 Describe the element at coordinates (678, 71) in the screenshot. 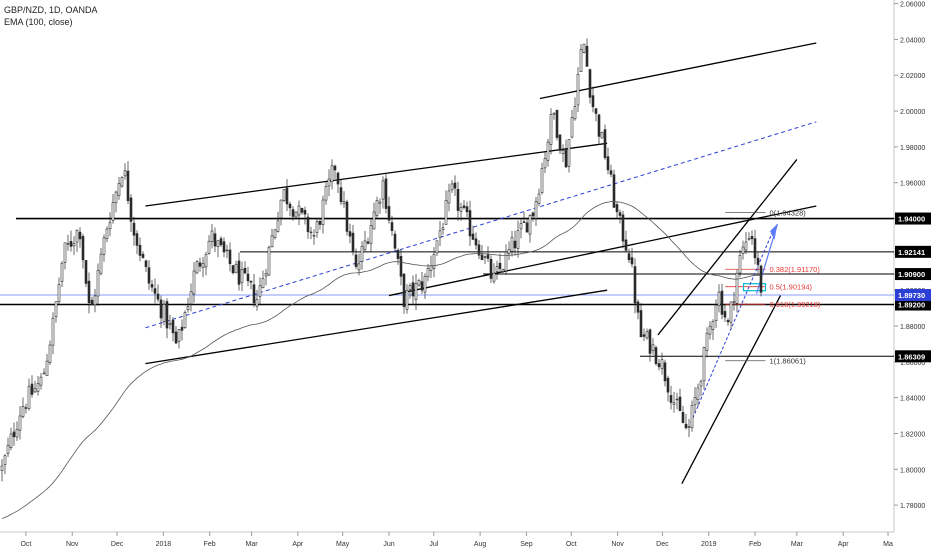

I see `outer-trend-line` at that location.